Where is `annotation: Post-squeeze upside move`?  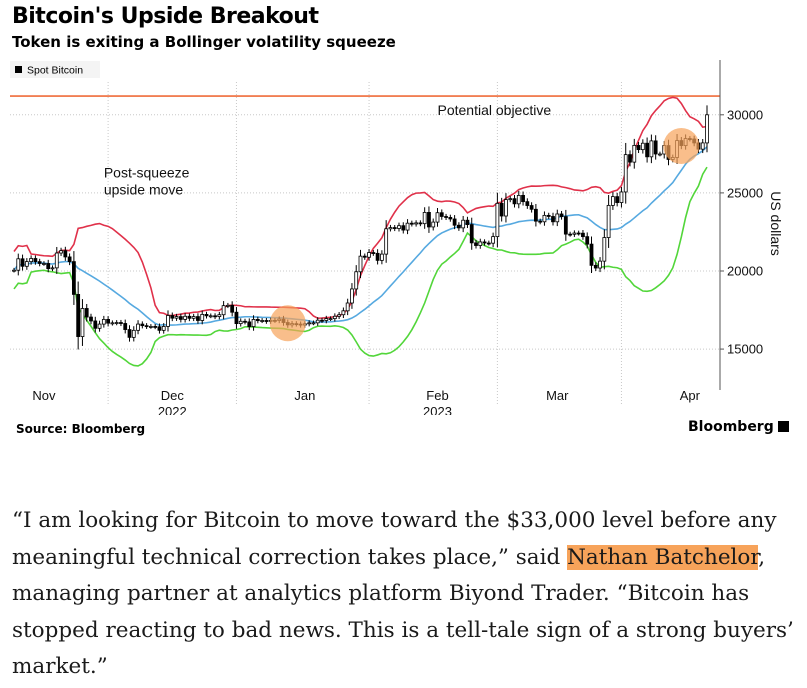
annotation: Post-squeeze upside move is located at coordinates (147, 180).